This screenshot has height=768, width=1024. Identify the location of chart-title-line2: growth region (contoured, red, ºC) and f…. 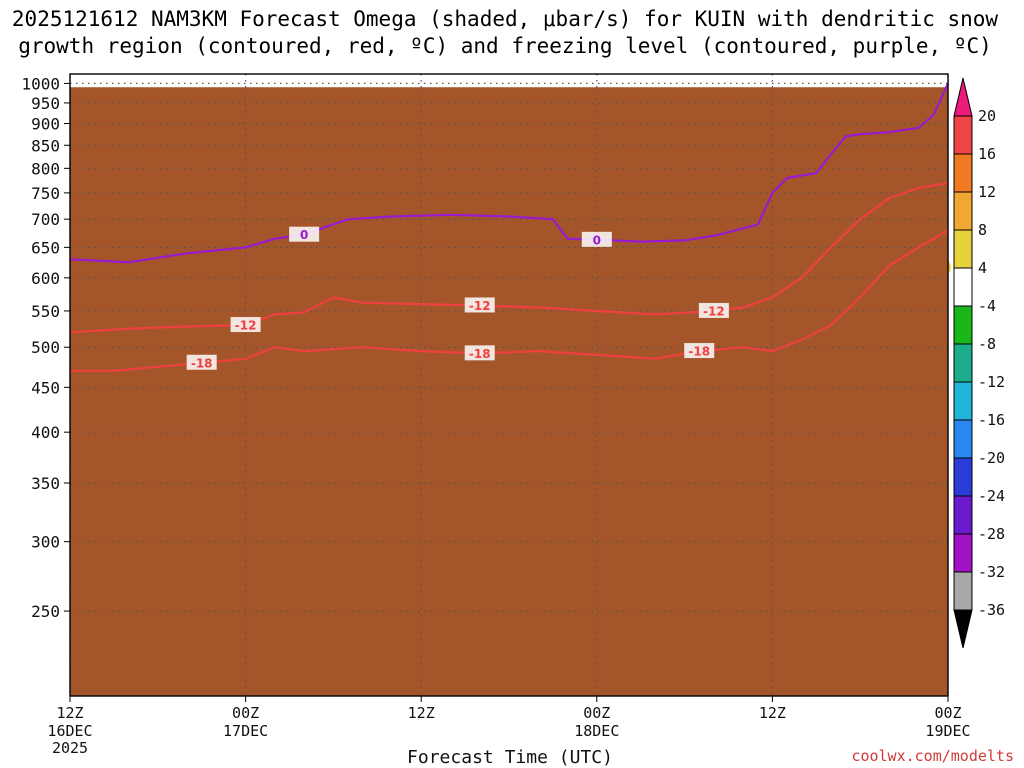
(505, 46).